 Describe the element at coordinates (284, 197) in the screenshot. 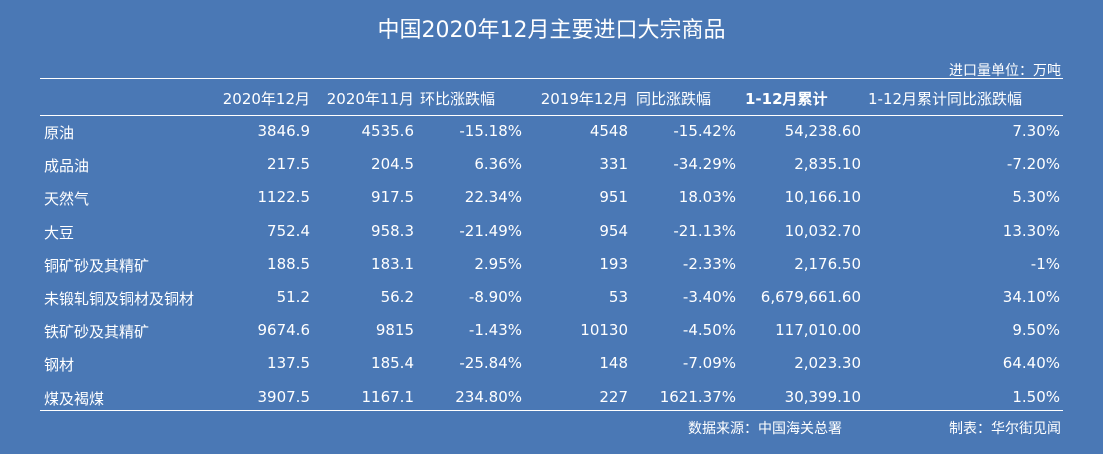

I see `cell-dec-2020: 1122.5` at that location.